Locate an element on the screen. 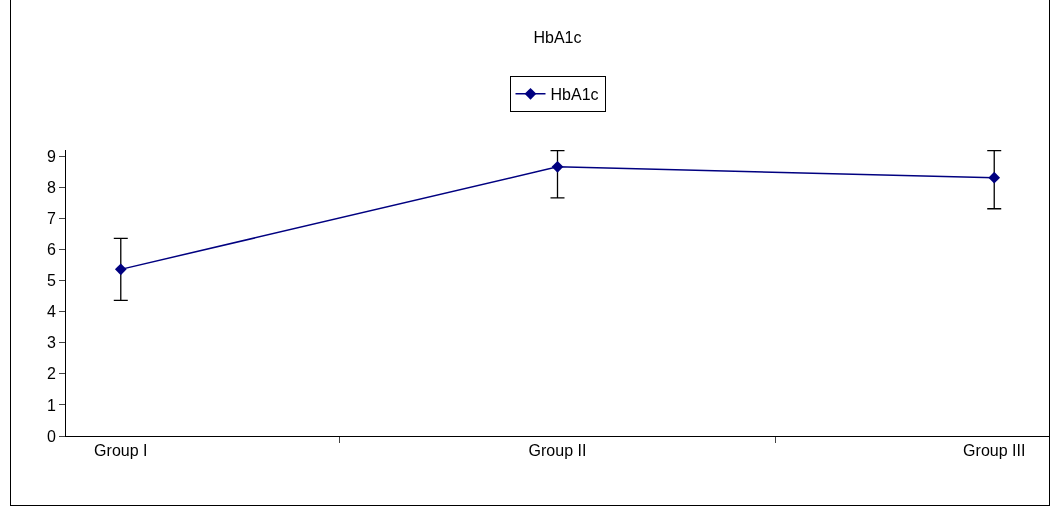 The width and height of the screenshot is (1058, 506). y-tick-label: 5 is located at coordinates (51, 281).